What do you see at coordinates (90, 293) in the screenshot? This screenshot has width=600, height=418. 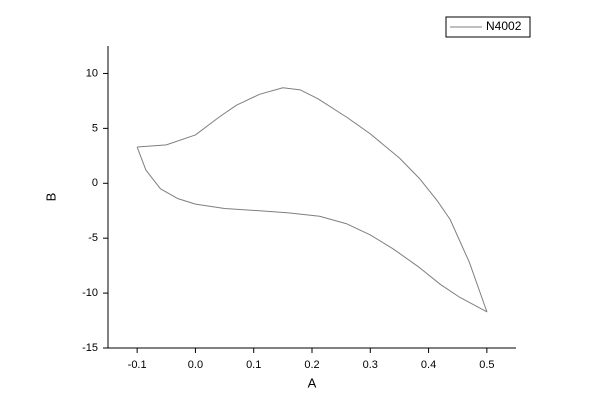 I see `y-tick-label: -10` at bounding box center [90, 293].